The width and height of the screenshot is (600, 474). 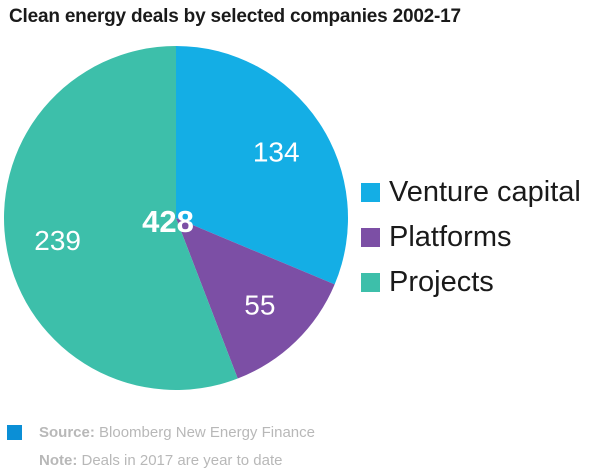 What do you see at coordinates (441, 282) in the screenshot?
I see `legend-label: Projects` at bounding box center [441, 282].